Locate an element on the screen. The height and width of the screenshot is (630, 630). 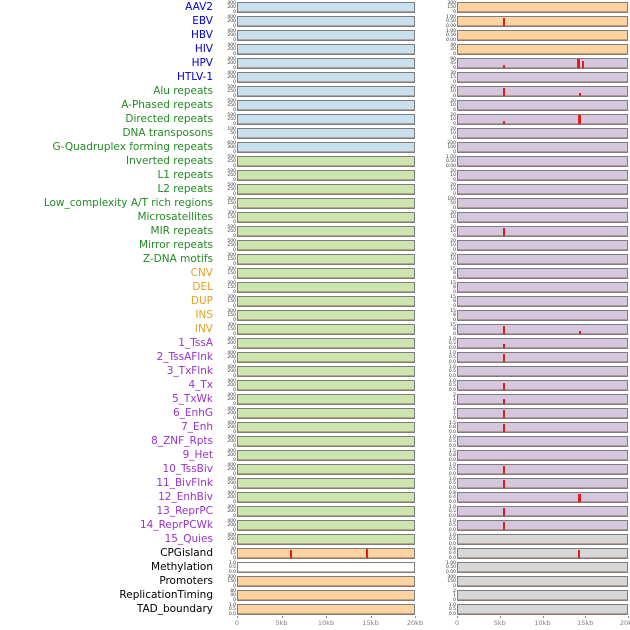
row-label: CPGisland is located at coordinates (186, 553).